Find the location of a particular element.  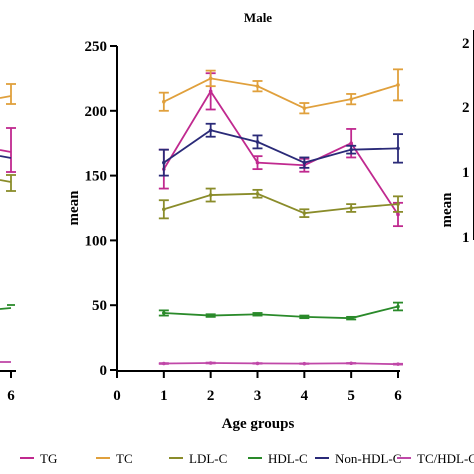

series-line-ldl-c is located at coordinates (281, 203).